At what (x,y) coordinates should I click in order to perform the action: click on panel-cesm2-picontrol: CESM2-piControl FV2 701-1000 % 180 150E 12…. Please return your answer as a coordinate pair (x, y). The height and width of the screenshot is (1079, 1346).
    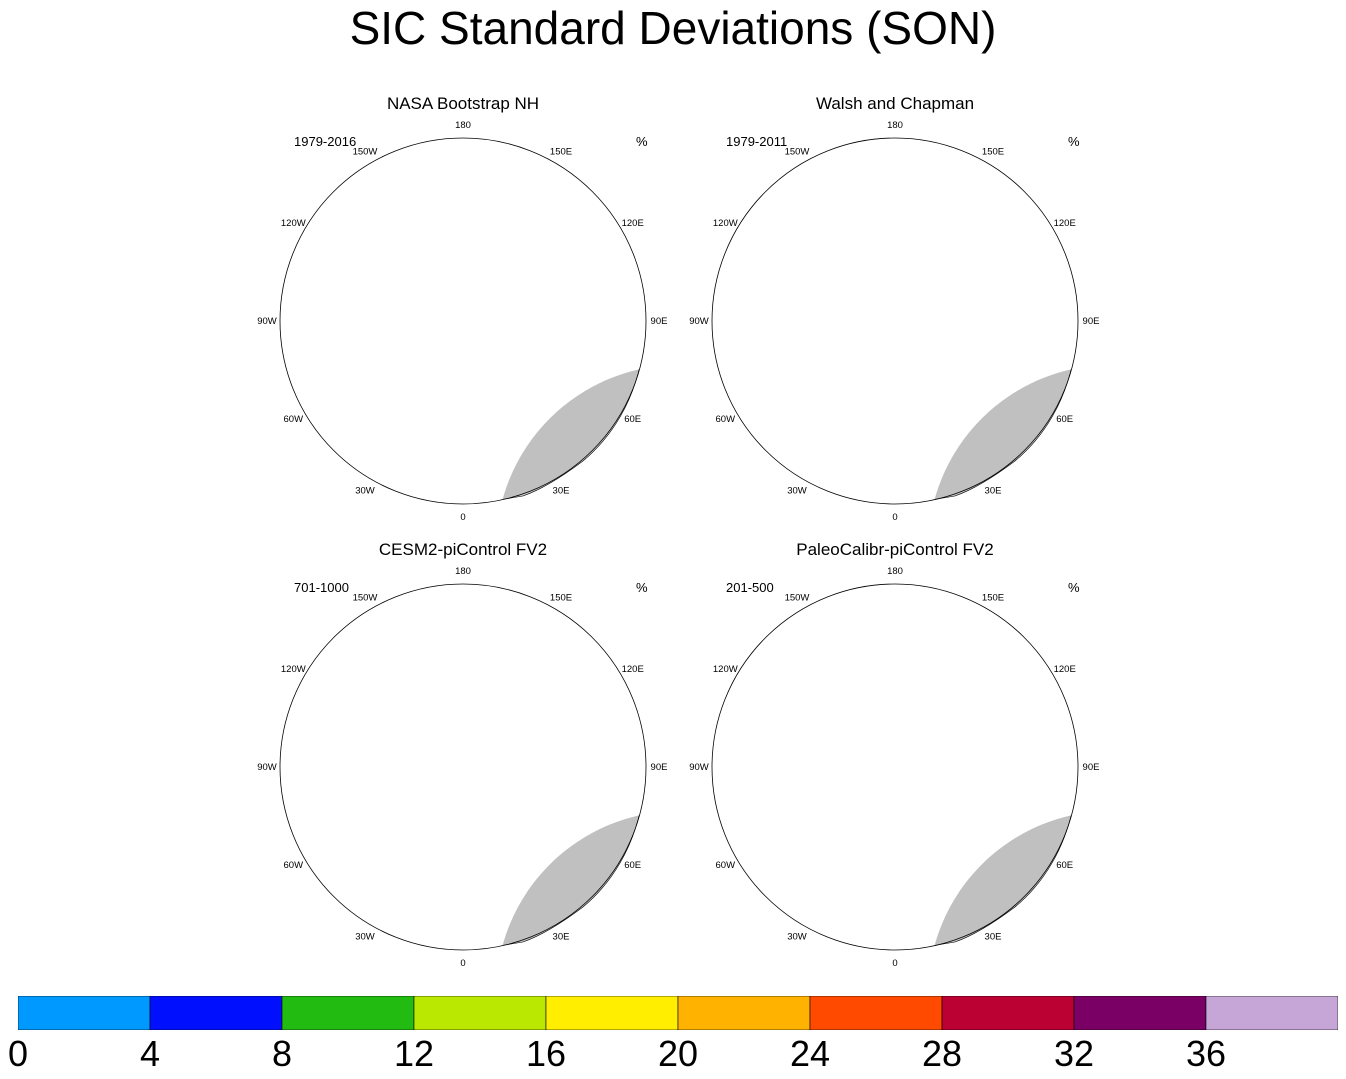
    Looking at the image, I should click on (463, 760).